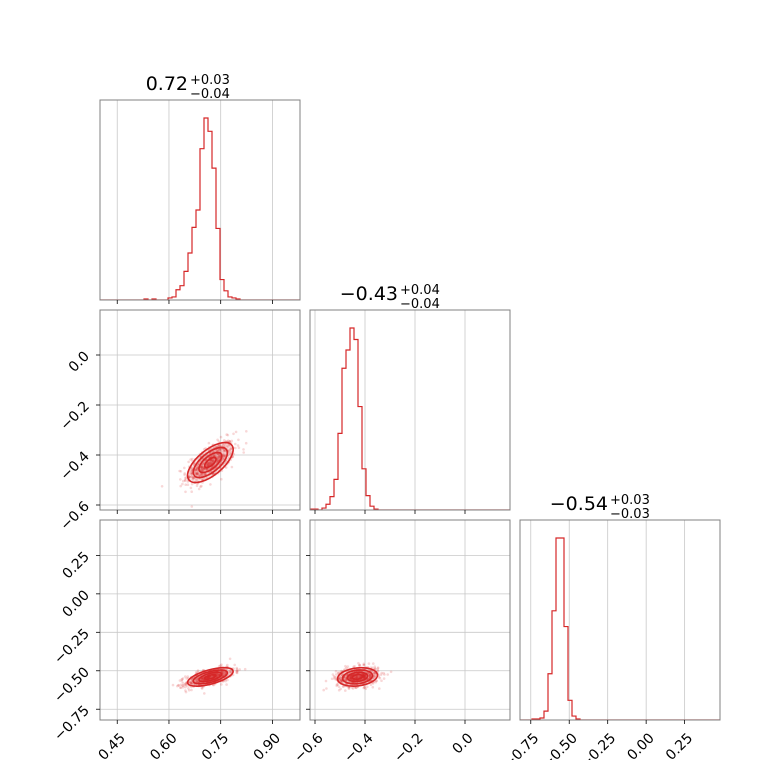  What do you see at coordinates (210, 94) in the screenshot?
I see `panel-title-err-minus: −0.04` at bounding box center [210, 94].